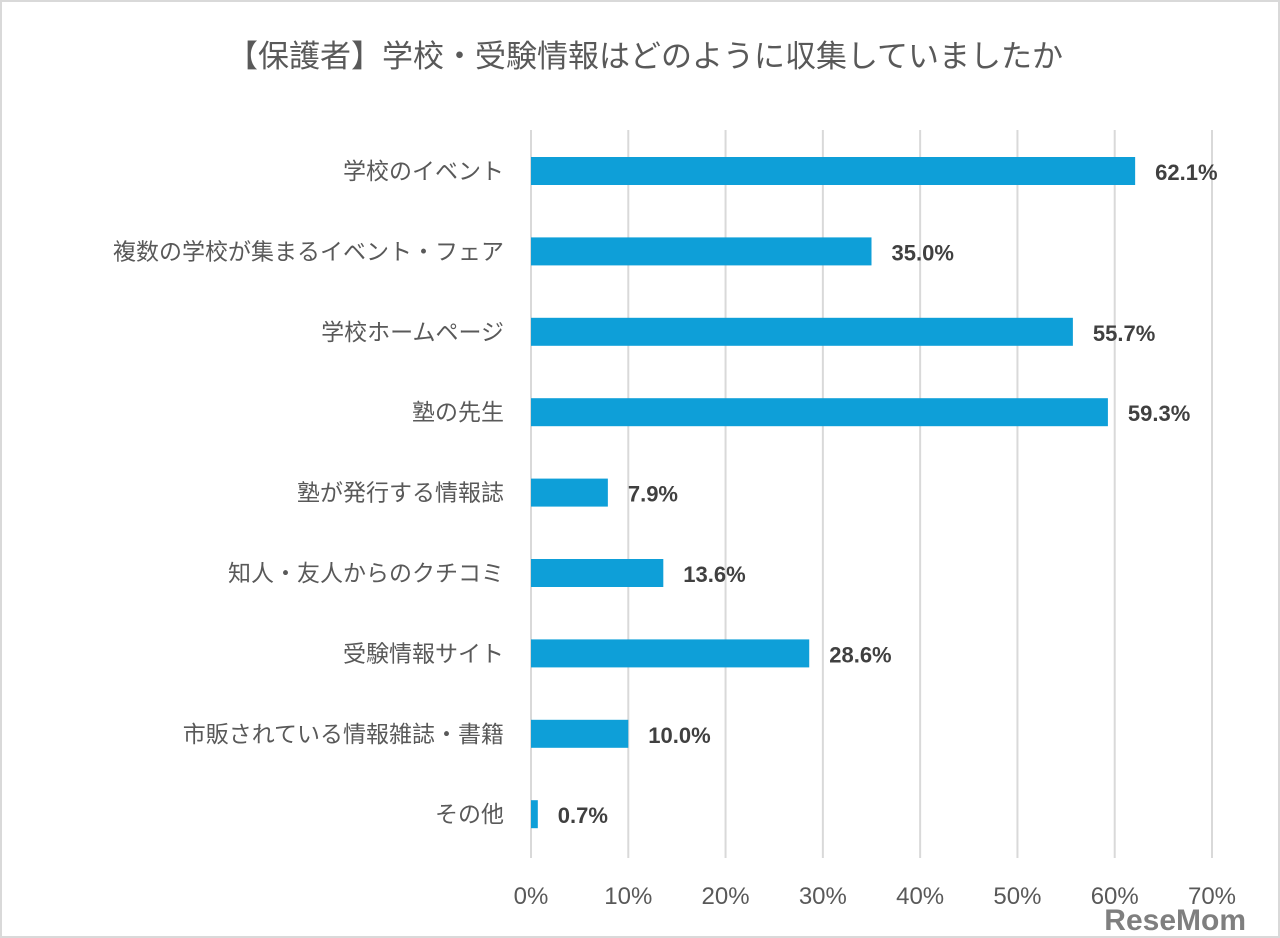  What do you see at coordinates (308, 252) in the screenshot?
I see `category-label: 複数の学校が集まるイベント・フェア` at bounding box center [308, 252].